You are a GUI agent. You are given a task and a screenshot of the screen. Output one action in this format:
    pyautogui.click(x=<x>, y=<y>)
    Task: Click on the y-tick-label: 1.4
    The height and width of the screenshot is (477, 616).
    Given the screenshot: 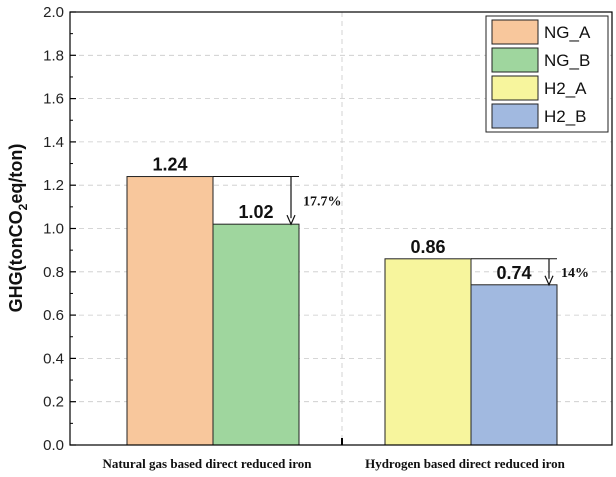 What is the action you would take?
    pyautogui.click(x=53, y=142)
    